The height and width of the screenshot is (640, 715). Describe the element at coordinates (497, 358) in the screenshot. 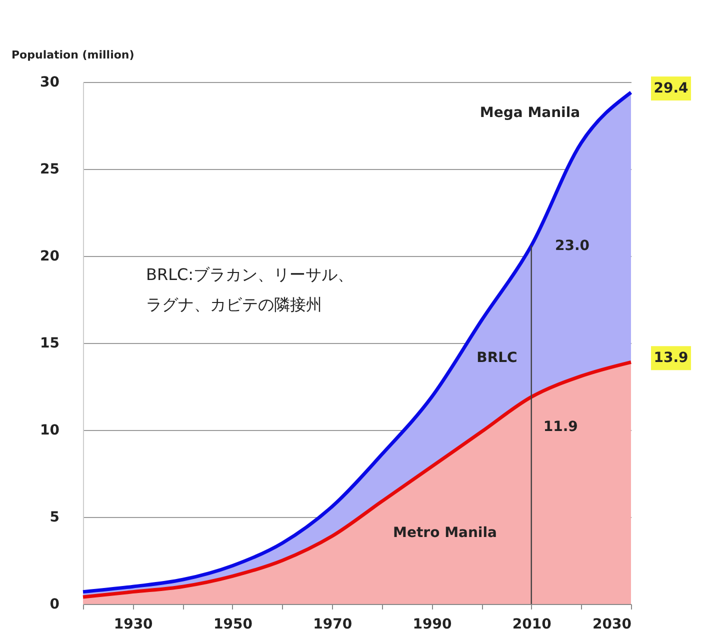

I see `annotation: BRLC` at that location.